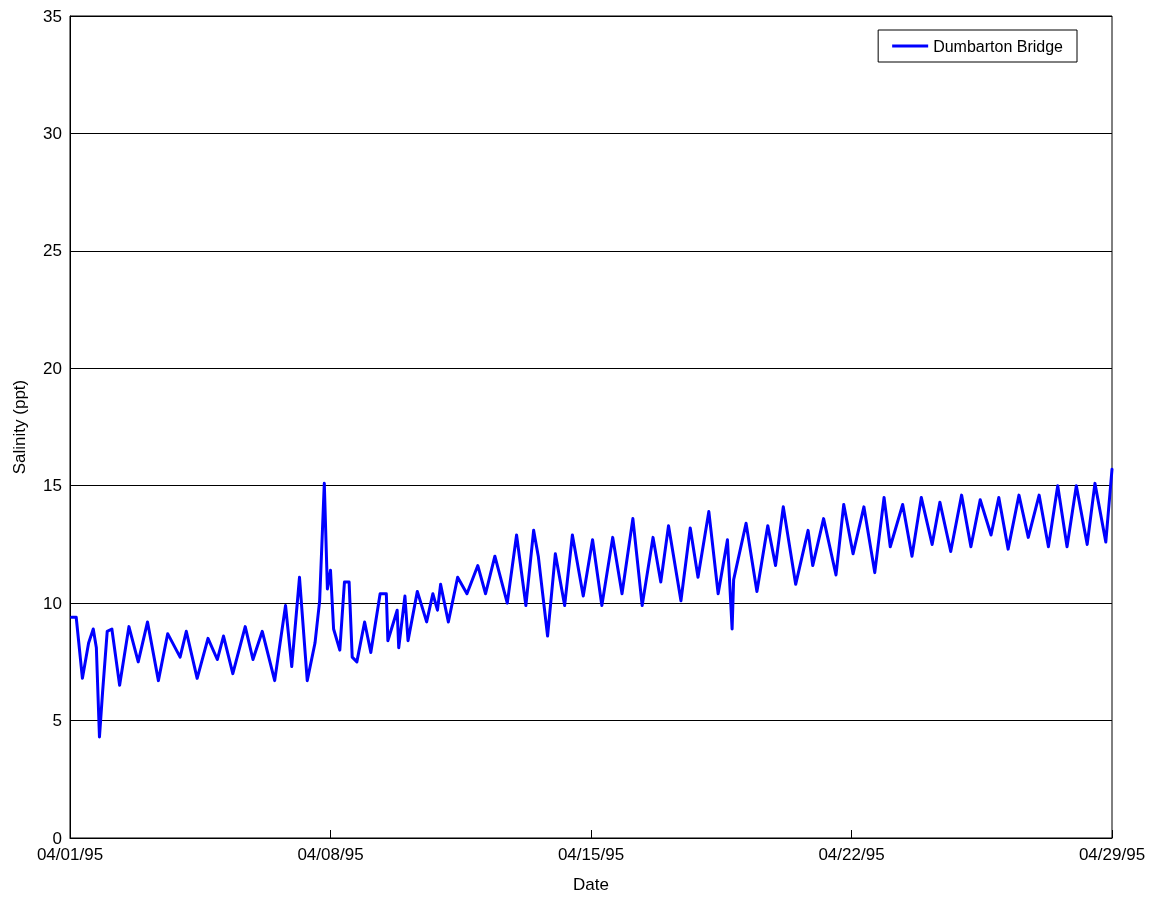  What do you see at coordinates (52, 133) in the screenshot?
I see `y-tick-label: 30` at bounding box center [52, 133].